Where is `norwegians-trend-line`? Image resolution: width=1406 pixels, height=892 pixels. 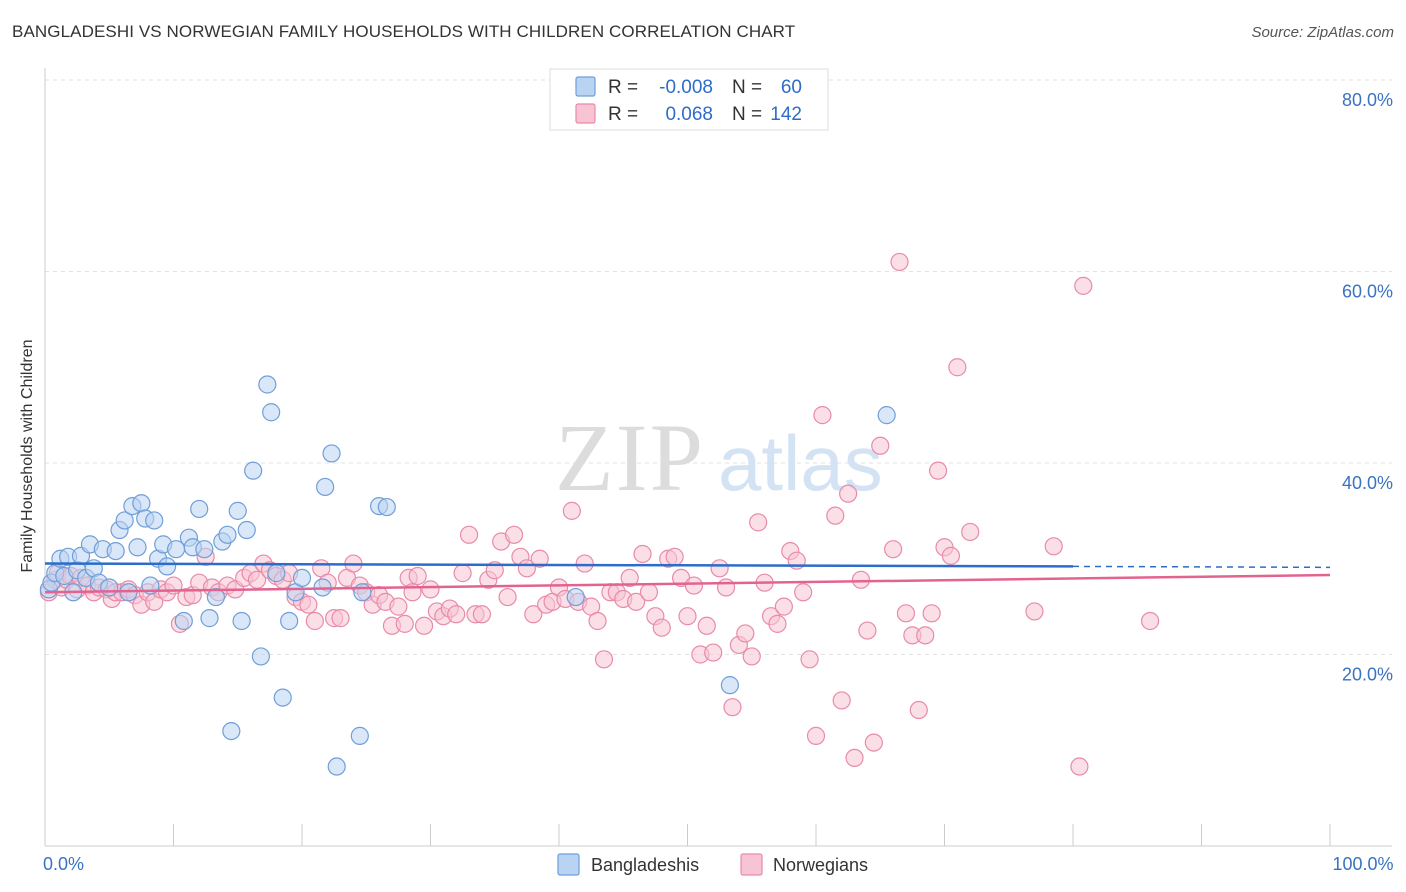
norwegians-trend-line is located at coordinates (687, 583).